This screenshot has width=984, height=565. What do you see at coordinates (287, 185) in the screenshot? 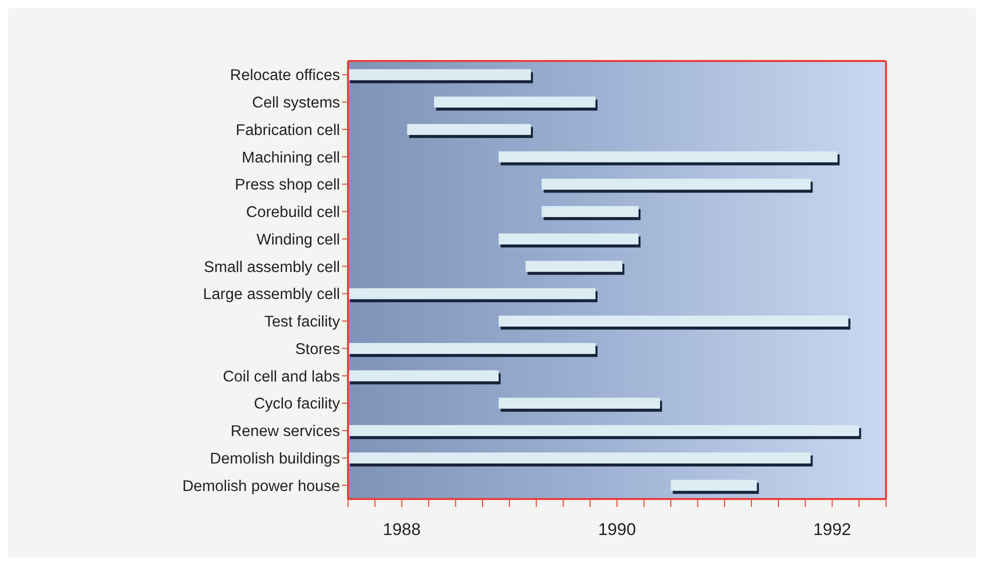
I see `y-tick-label: Press shop cell` at bounding box center [287, 185].